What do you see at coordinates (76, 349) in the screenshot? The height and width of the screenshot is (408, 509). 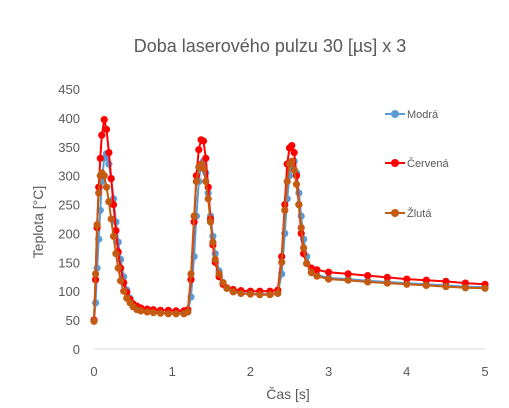 I see `y-tick-label: 0` at bounding box center [76, 349].